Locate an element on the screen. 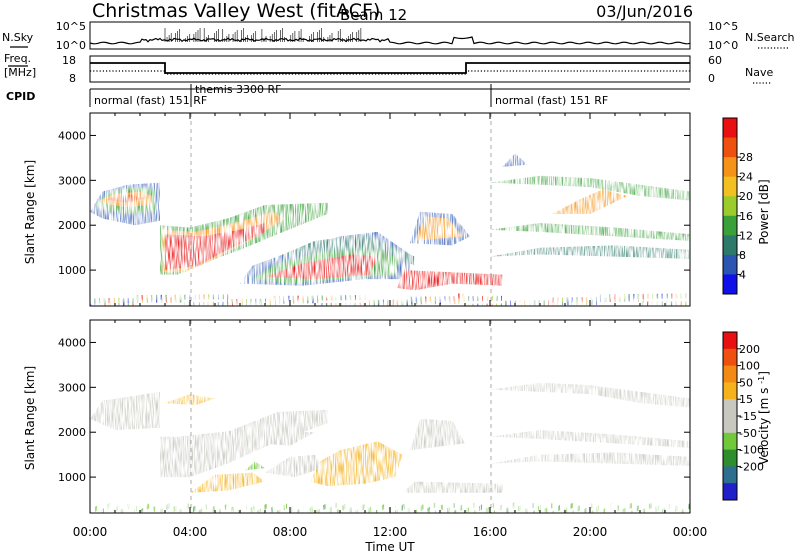  y-tick-label: 3000 is located at coordinates (72, 387).